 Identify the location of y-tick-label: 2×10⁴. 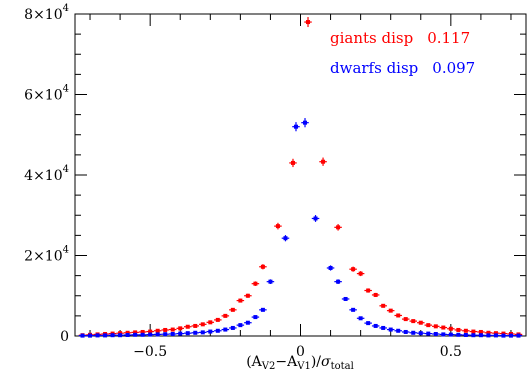
(46, 255).